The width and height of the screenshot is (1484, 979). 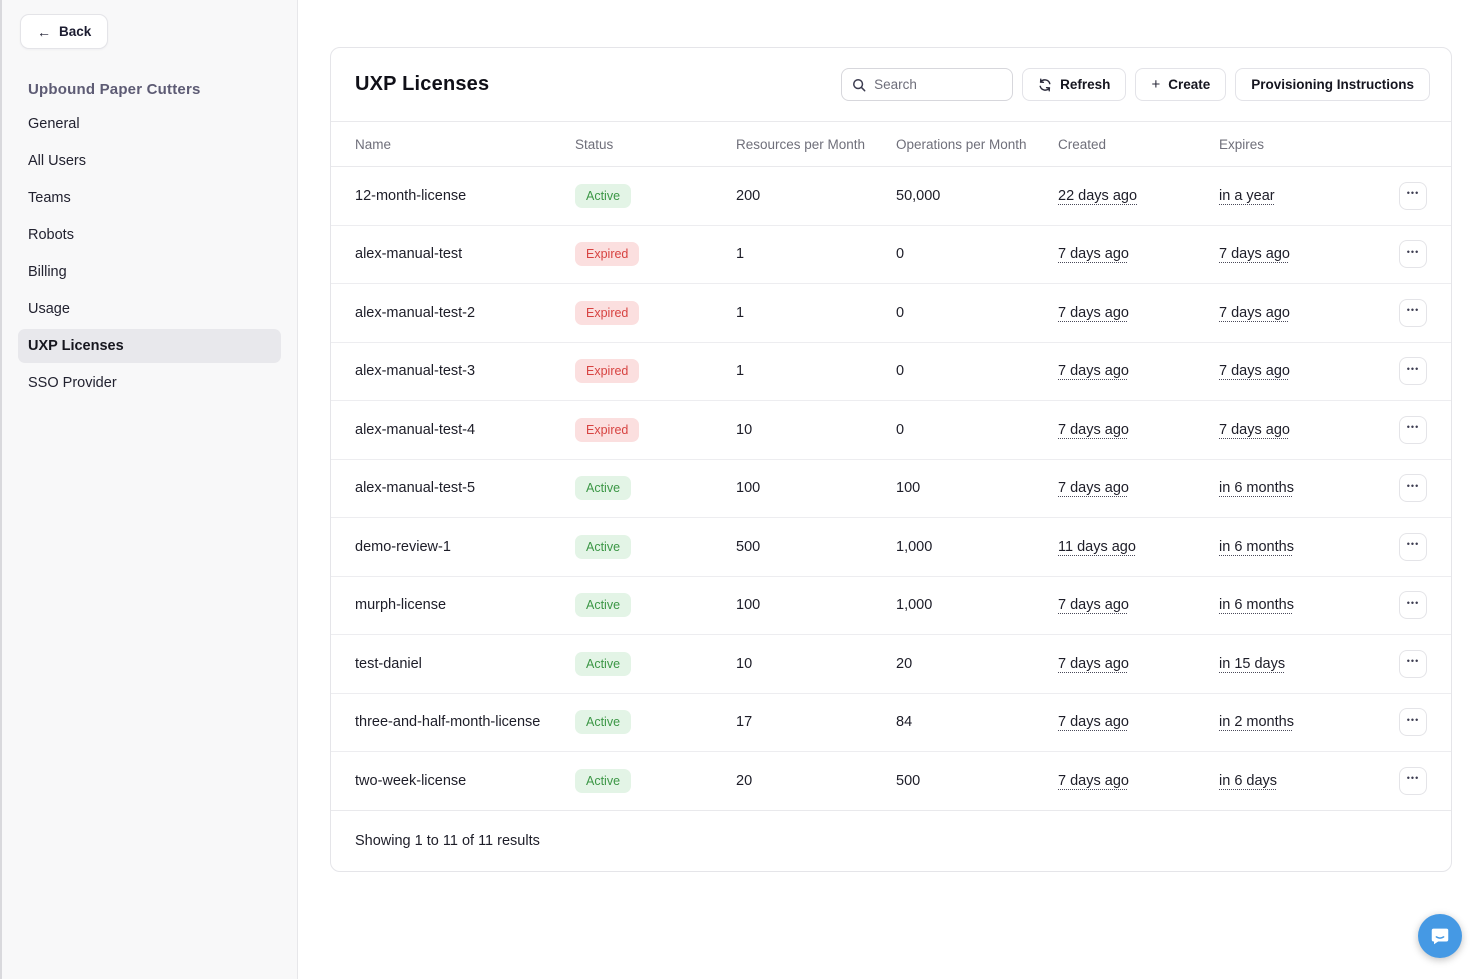 I want to click on back-button-label: Back, so click(x=75, y=31).